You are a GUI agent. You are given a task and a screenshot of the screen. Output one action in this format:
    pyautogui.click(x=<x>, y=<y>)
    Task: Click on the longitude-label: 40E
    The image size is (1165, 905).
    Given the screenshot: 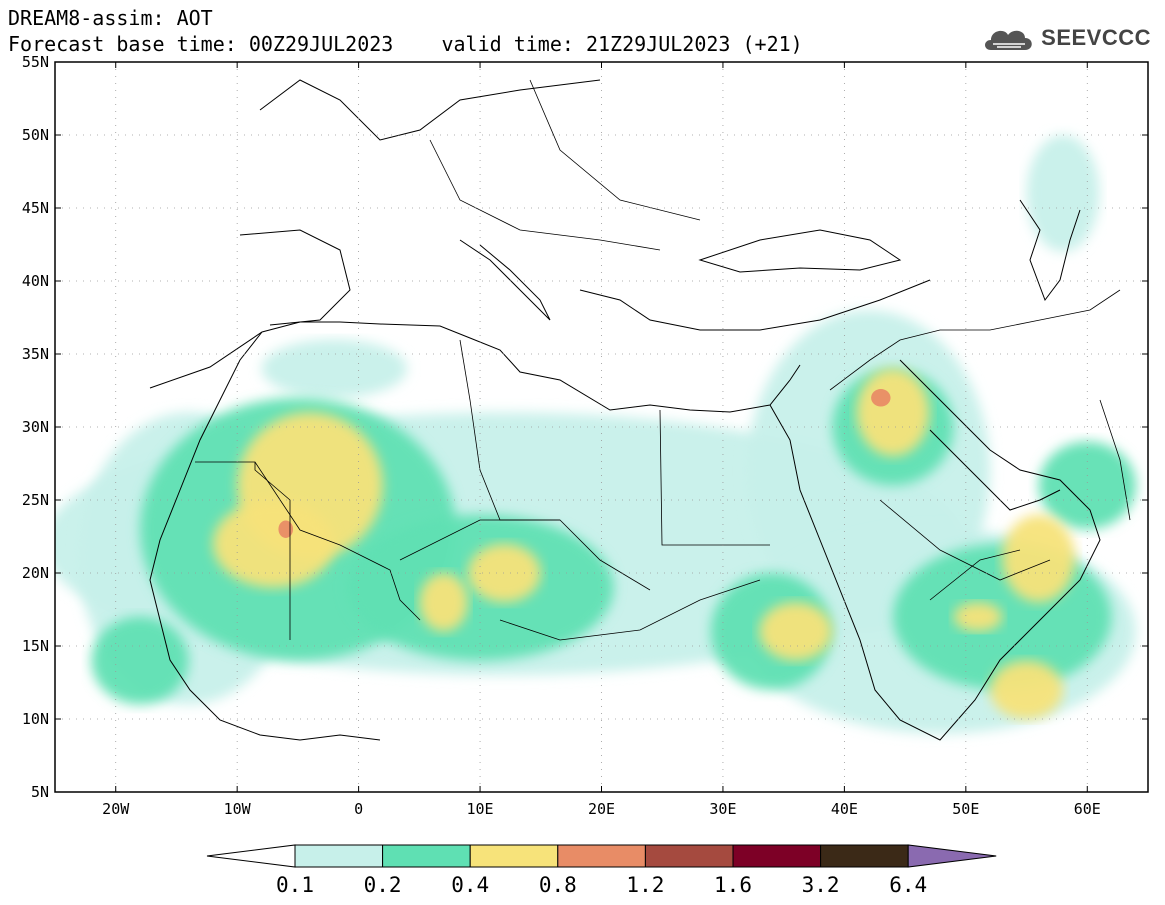 What is the action you would take?
    pyautogui.click(x=844, y=809)
    